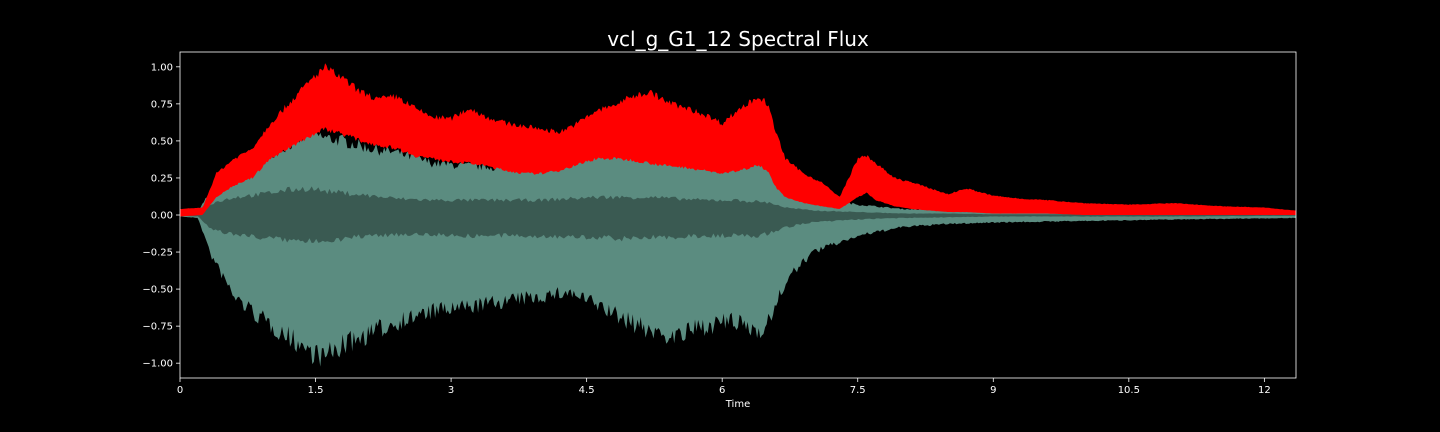 The image size is (1440, 432). I want to click on chart-title: vcl_g_G1_12 Spectral Flux, so click(738, 39).